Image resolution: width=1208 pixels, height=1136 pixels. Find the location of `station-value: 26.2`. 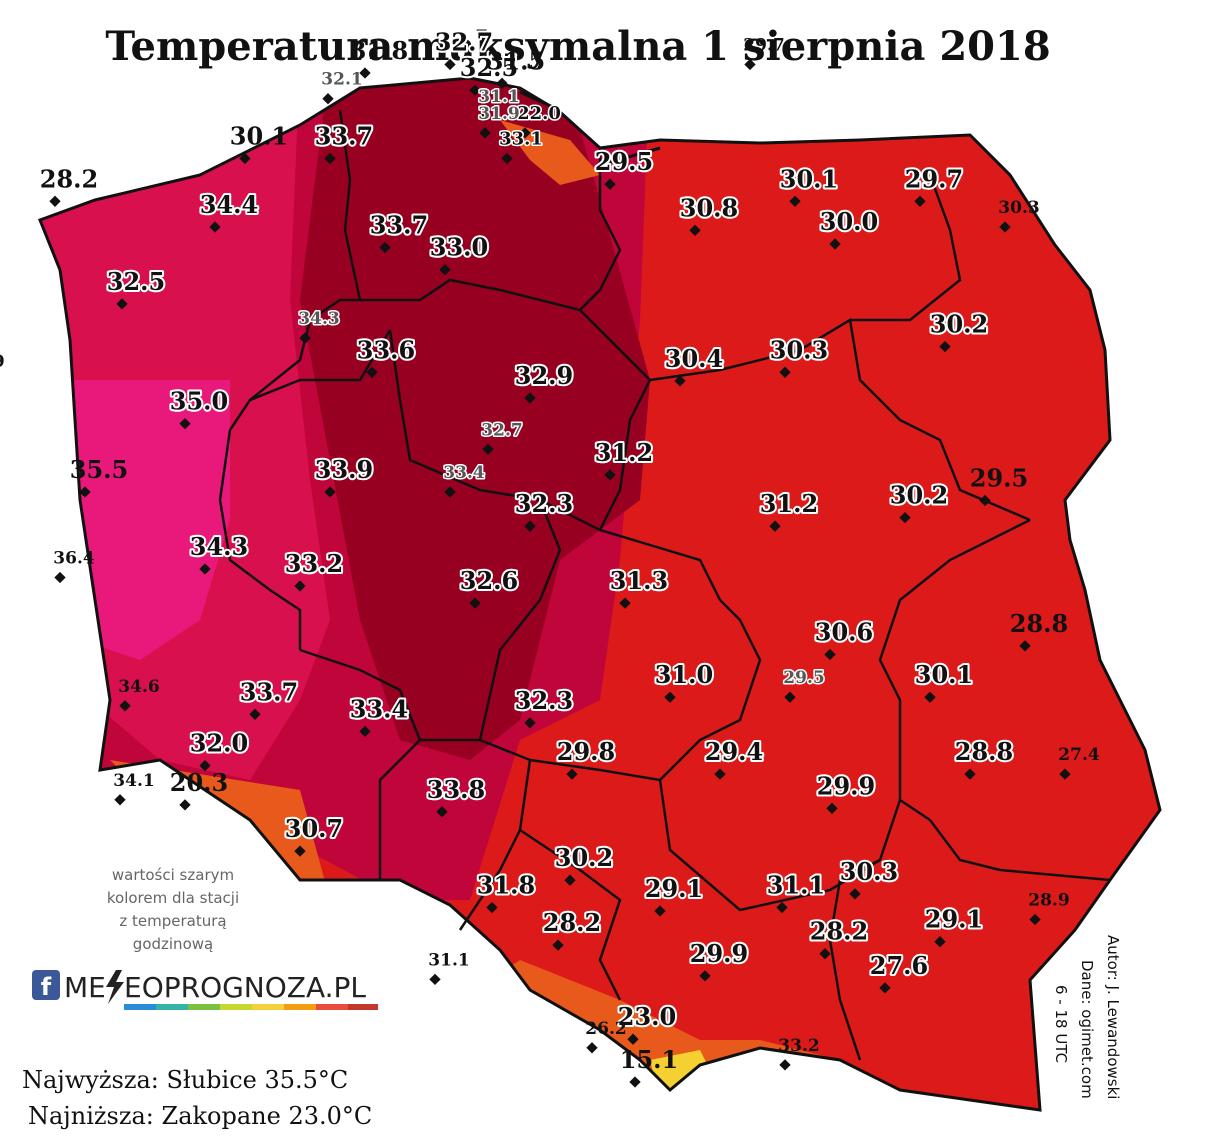

station-value: 26.2 is located at coordinates (605, 1029).